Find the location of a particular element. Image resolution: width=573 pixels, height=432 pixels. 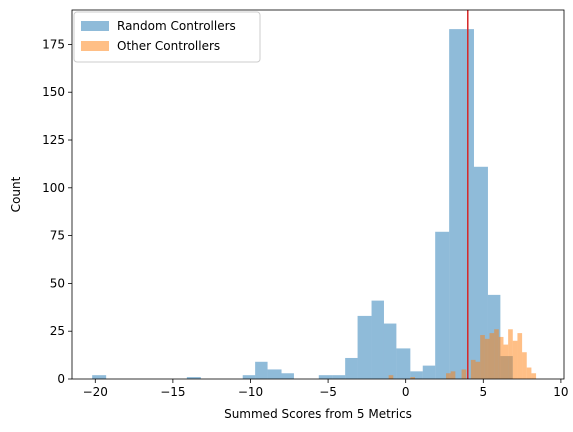

y-tick-label-5: 125 is located at coordinates (53, 140).